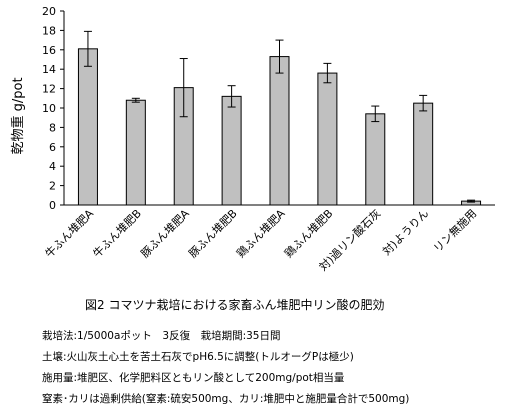  What do you see at coordinates (161, 336) in the screenshot?
I see `note-cultivation: 栽培法:1/5000aポット 3反復 栽培期間:35日間` at bounding box center [161, 336].